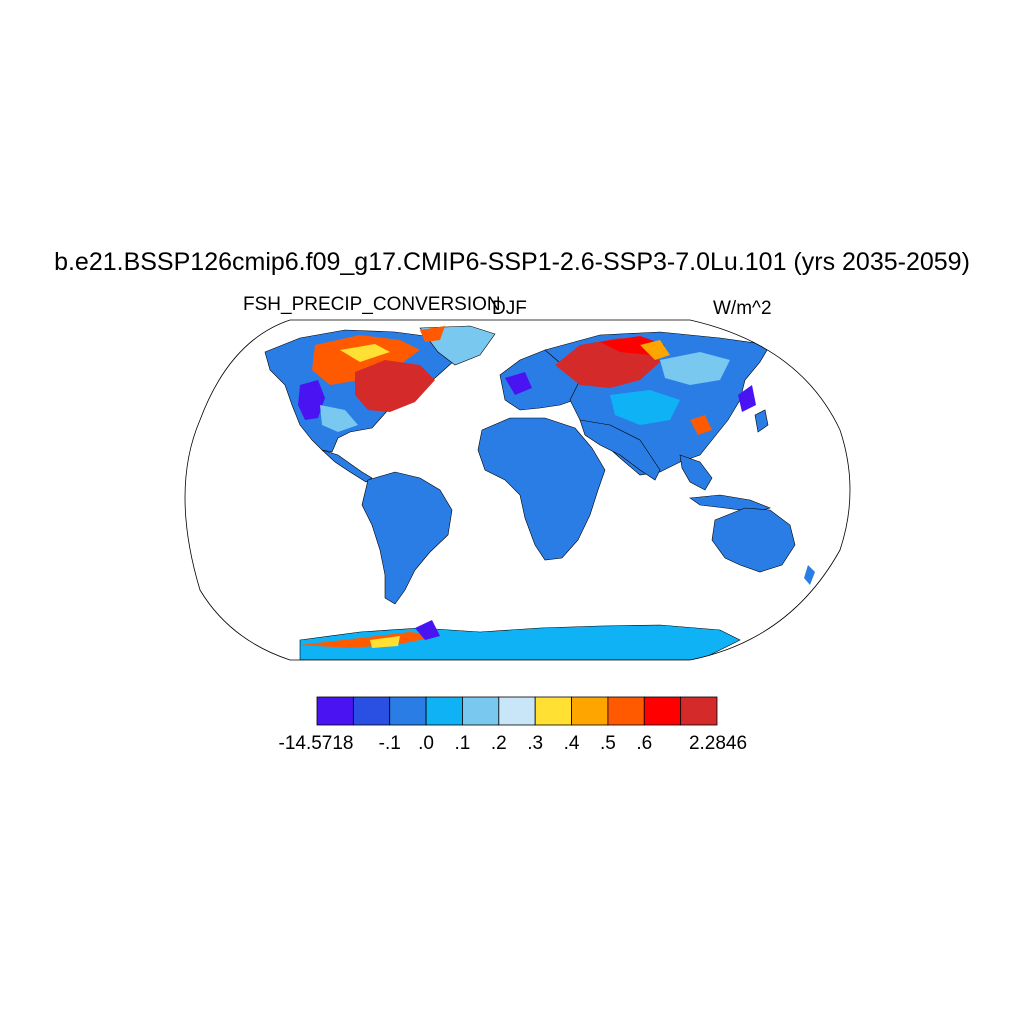 This screenshot has height=1024, width=1024. What do you see at coordinates (339, 418) in the screenshot?
I see `na-light` at bounding box center [339, 418].